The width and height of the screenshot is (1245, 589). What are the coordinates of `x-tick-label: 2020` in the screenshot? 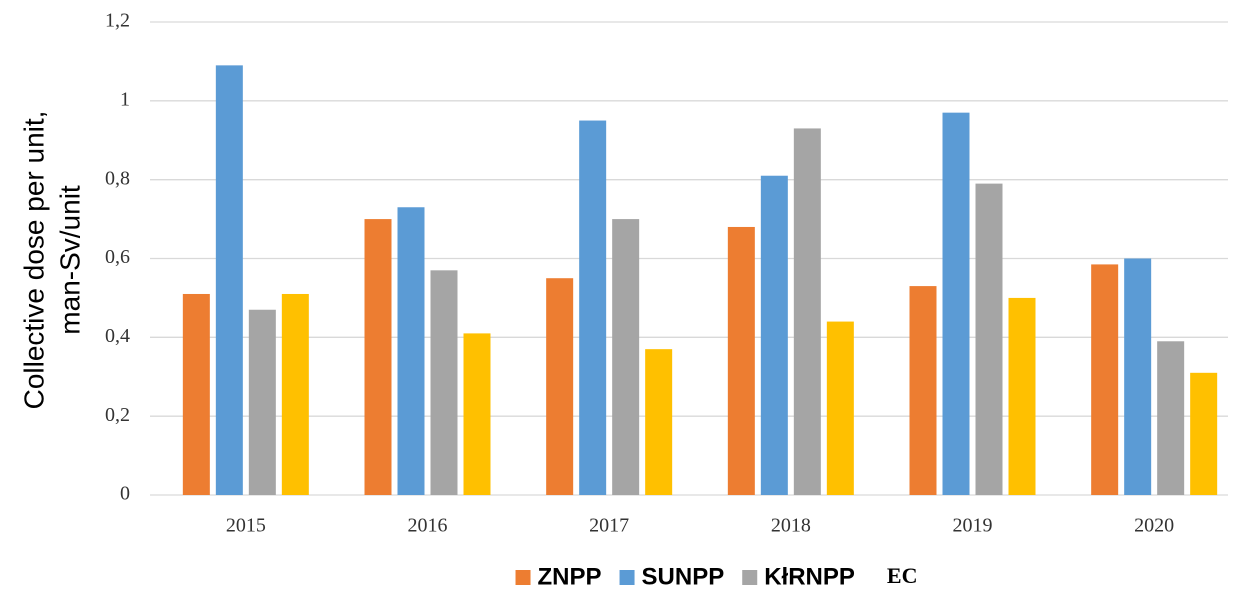 It's located at (1154, 526).